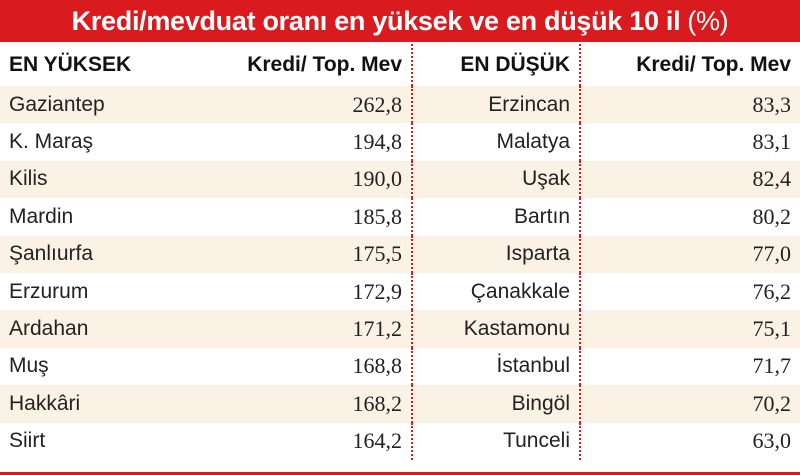 The width and height of the screenshot is (800, 475). Describe the element at coordinates (690, 441) in the screenshot. I see `low-value: 63,0` at that location.